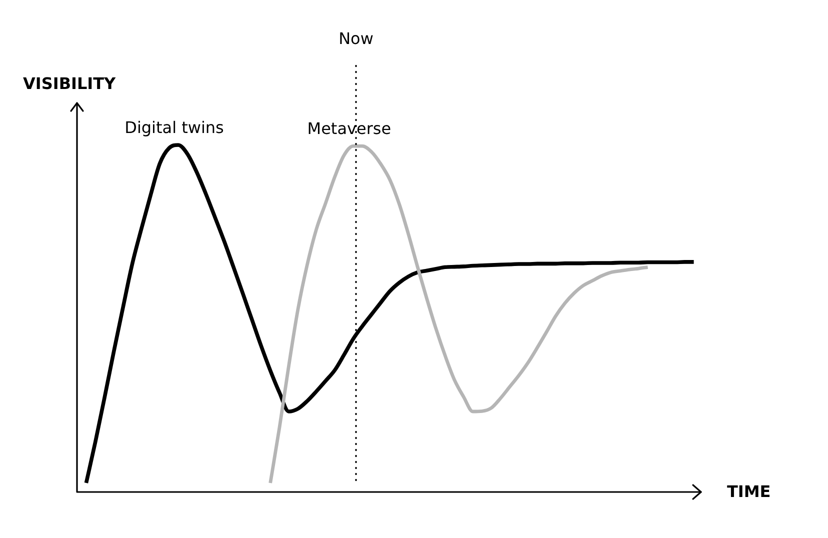  I want to click on series-label: Metaverse, so click(349, 128).